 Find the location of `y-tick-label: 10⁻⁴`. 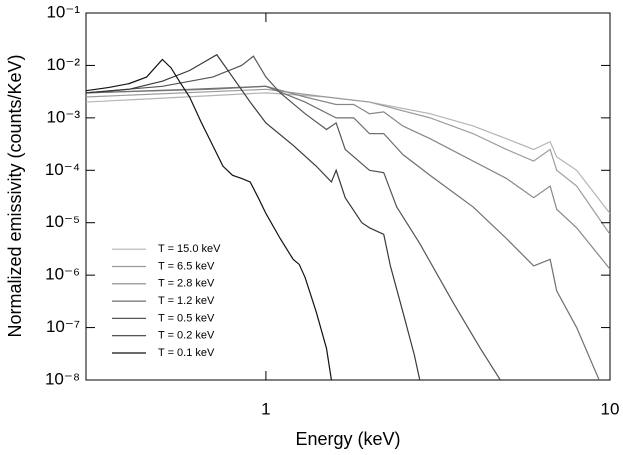

y-tick-label: 10⁻⁴ is located at coordinates (62, 169).